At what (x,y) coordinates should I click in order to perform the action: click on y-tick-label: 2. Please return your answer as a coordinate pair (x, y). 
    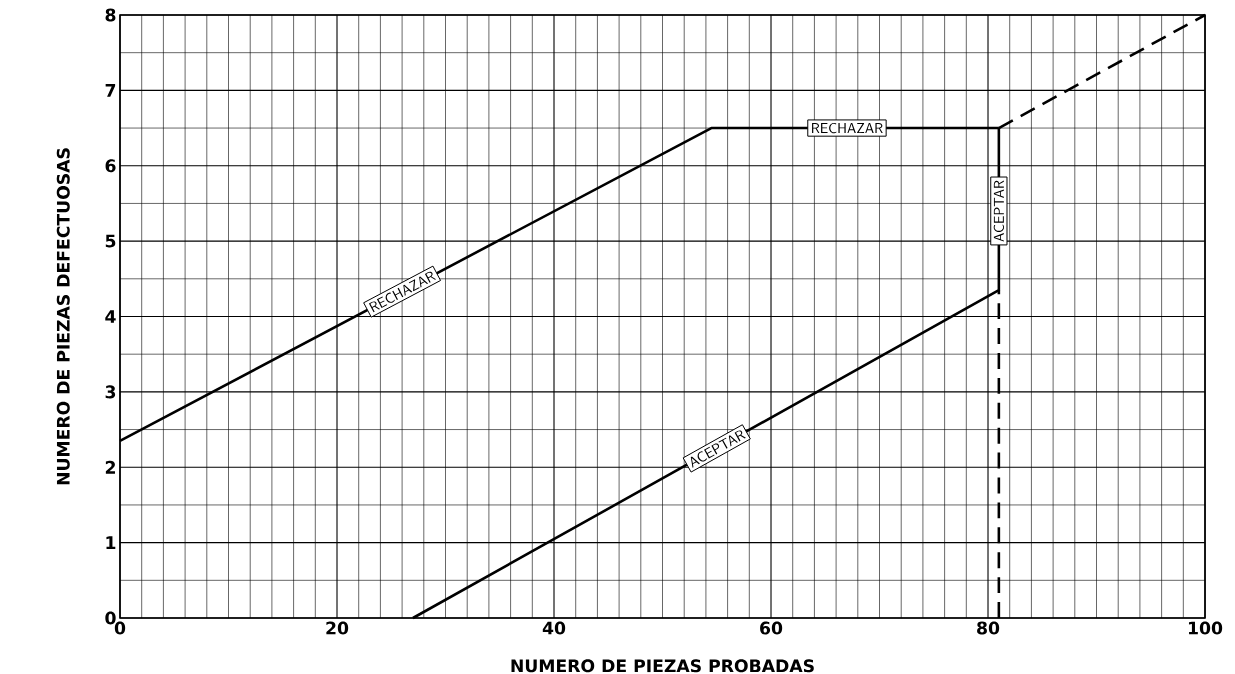
    Looking at the image, I should click on (110, 467).